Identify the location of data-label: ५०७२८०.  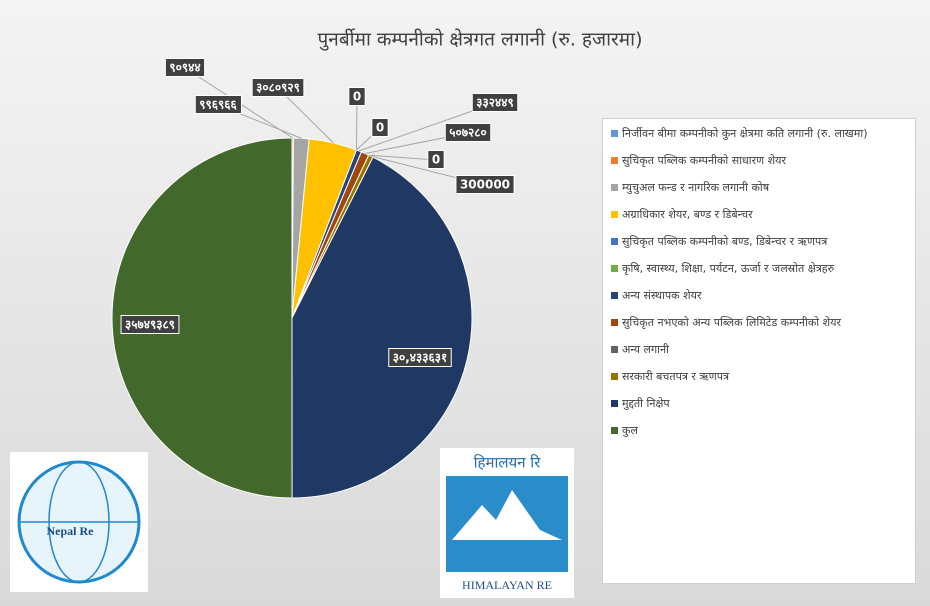
(467, 133).